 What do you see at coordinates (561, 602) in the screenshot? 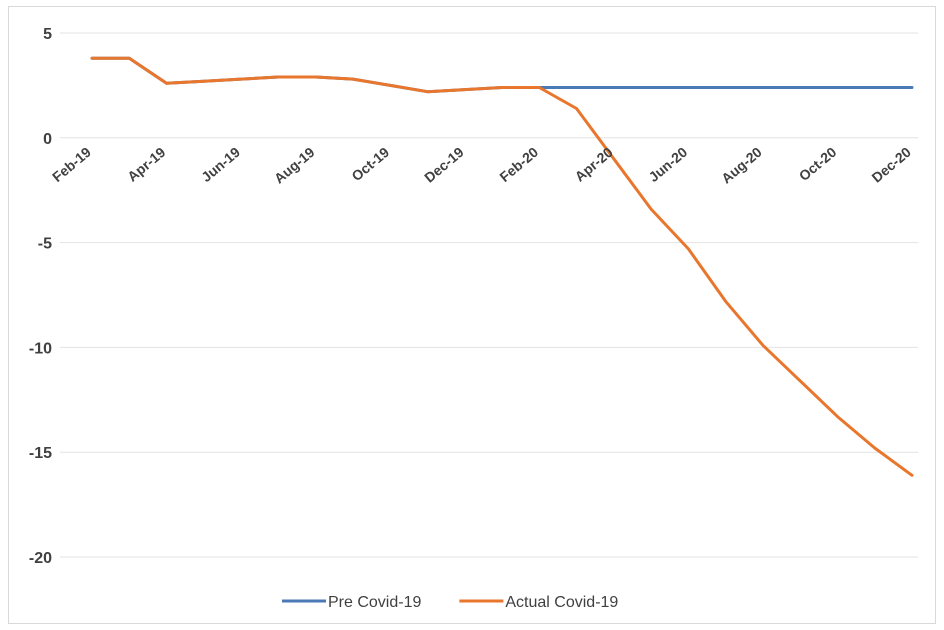
I see `legend-label: Actual Covid-19` at bounding box center [561, 602].